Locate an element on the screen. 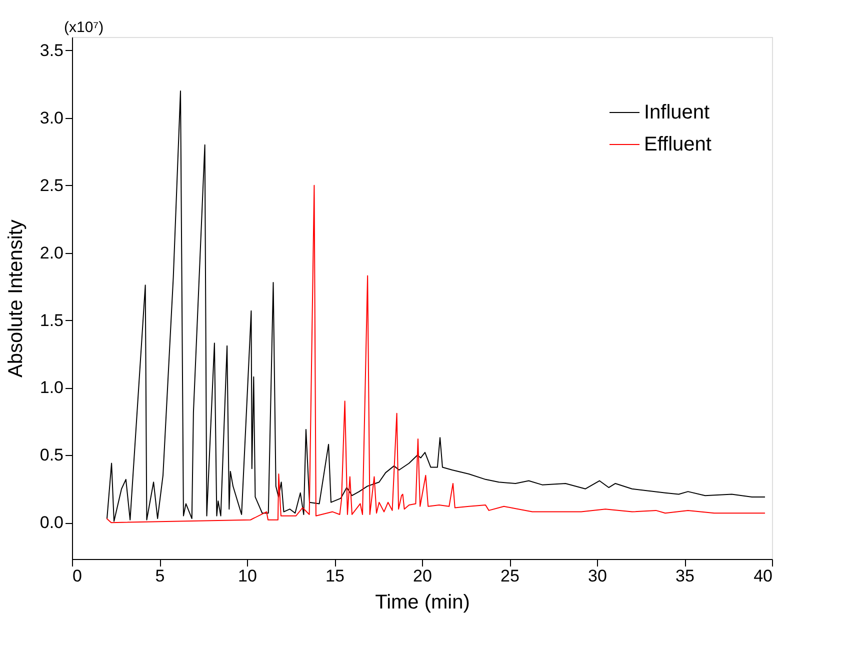  y-tick-label: 0.5 is located at coordinates (52, 455).